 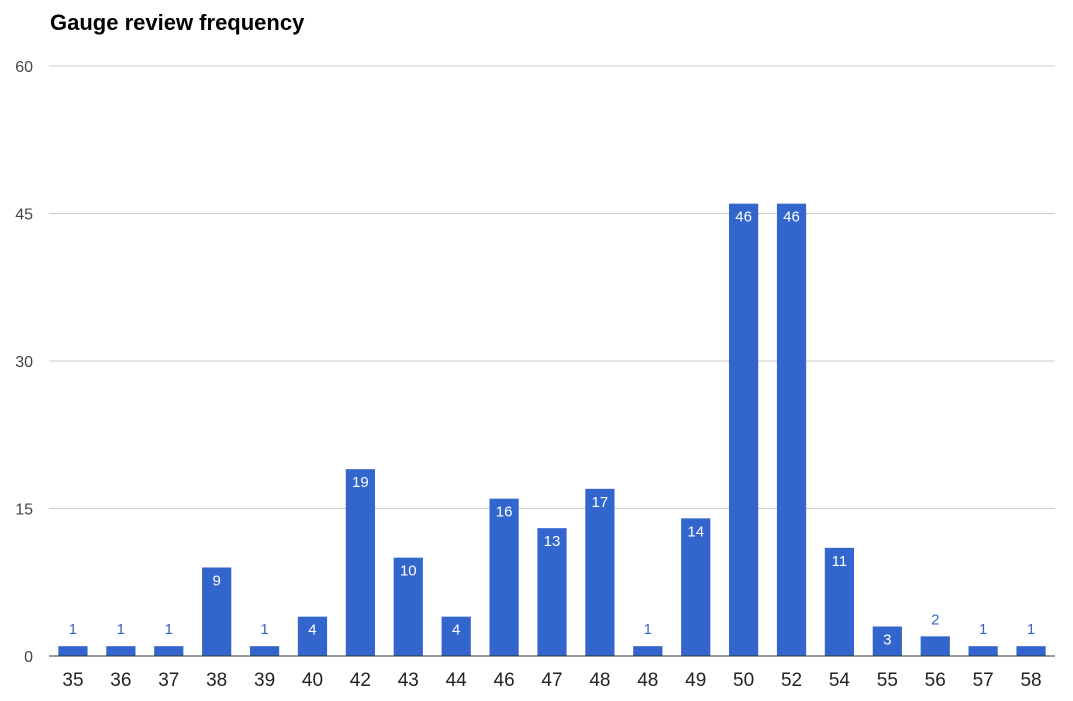 I want to click on x-tick-label: 54, so click(x=840, y=680).